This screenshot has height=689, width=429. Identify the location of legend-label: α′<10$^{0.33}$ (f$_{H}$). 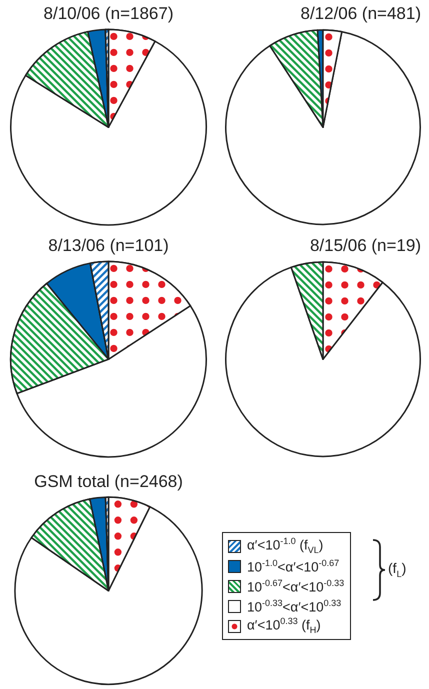
(284, 626).